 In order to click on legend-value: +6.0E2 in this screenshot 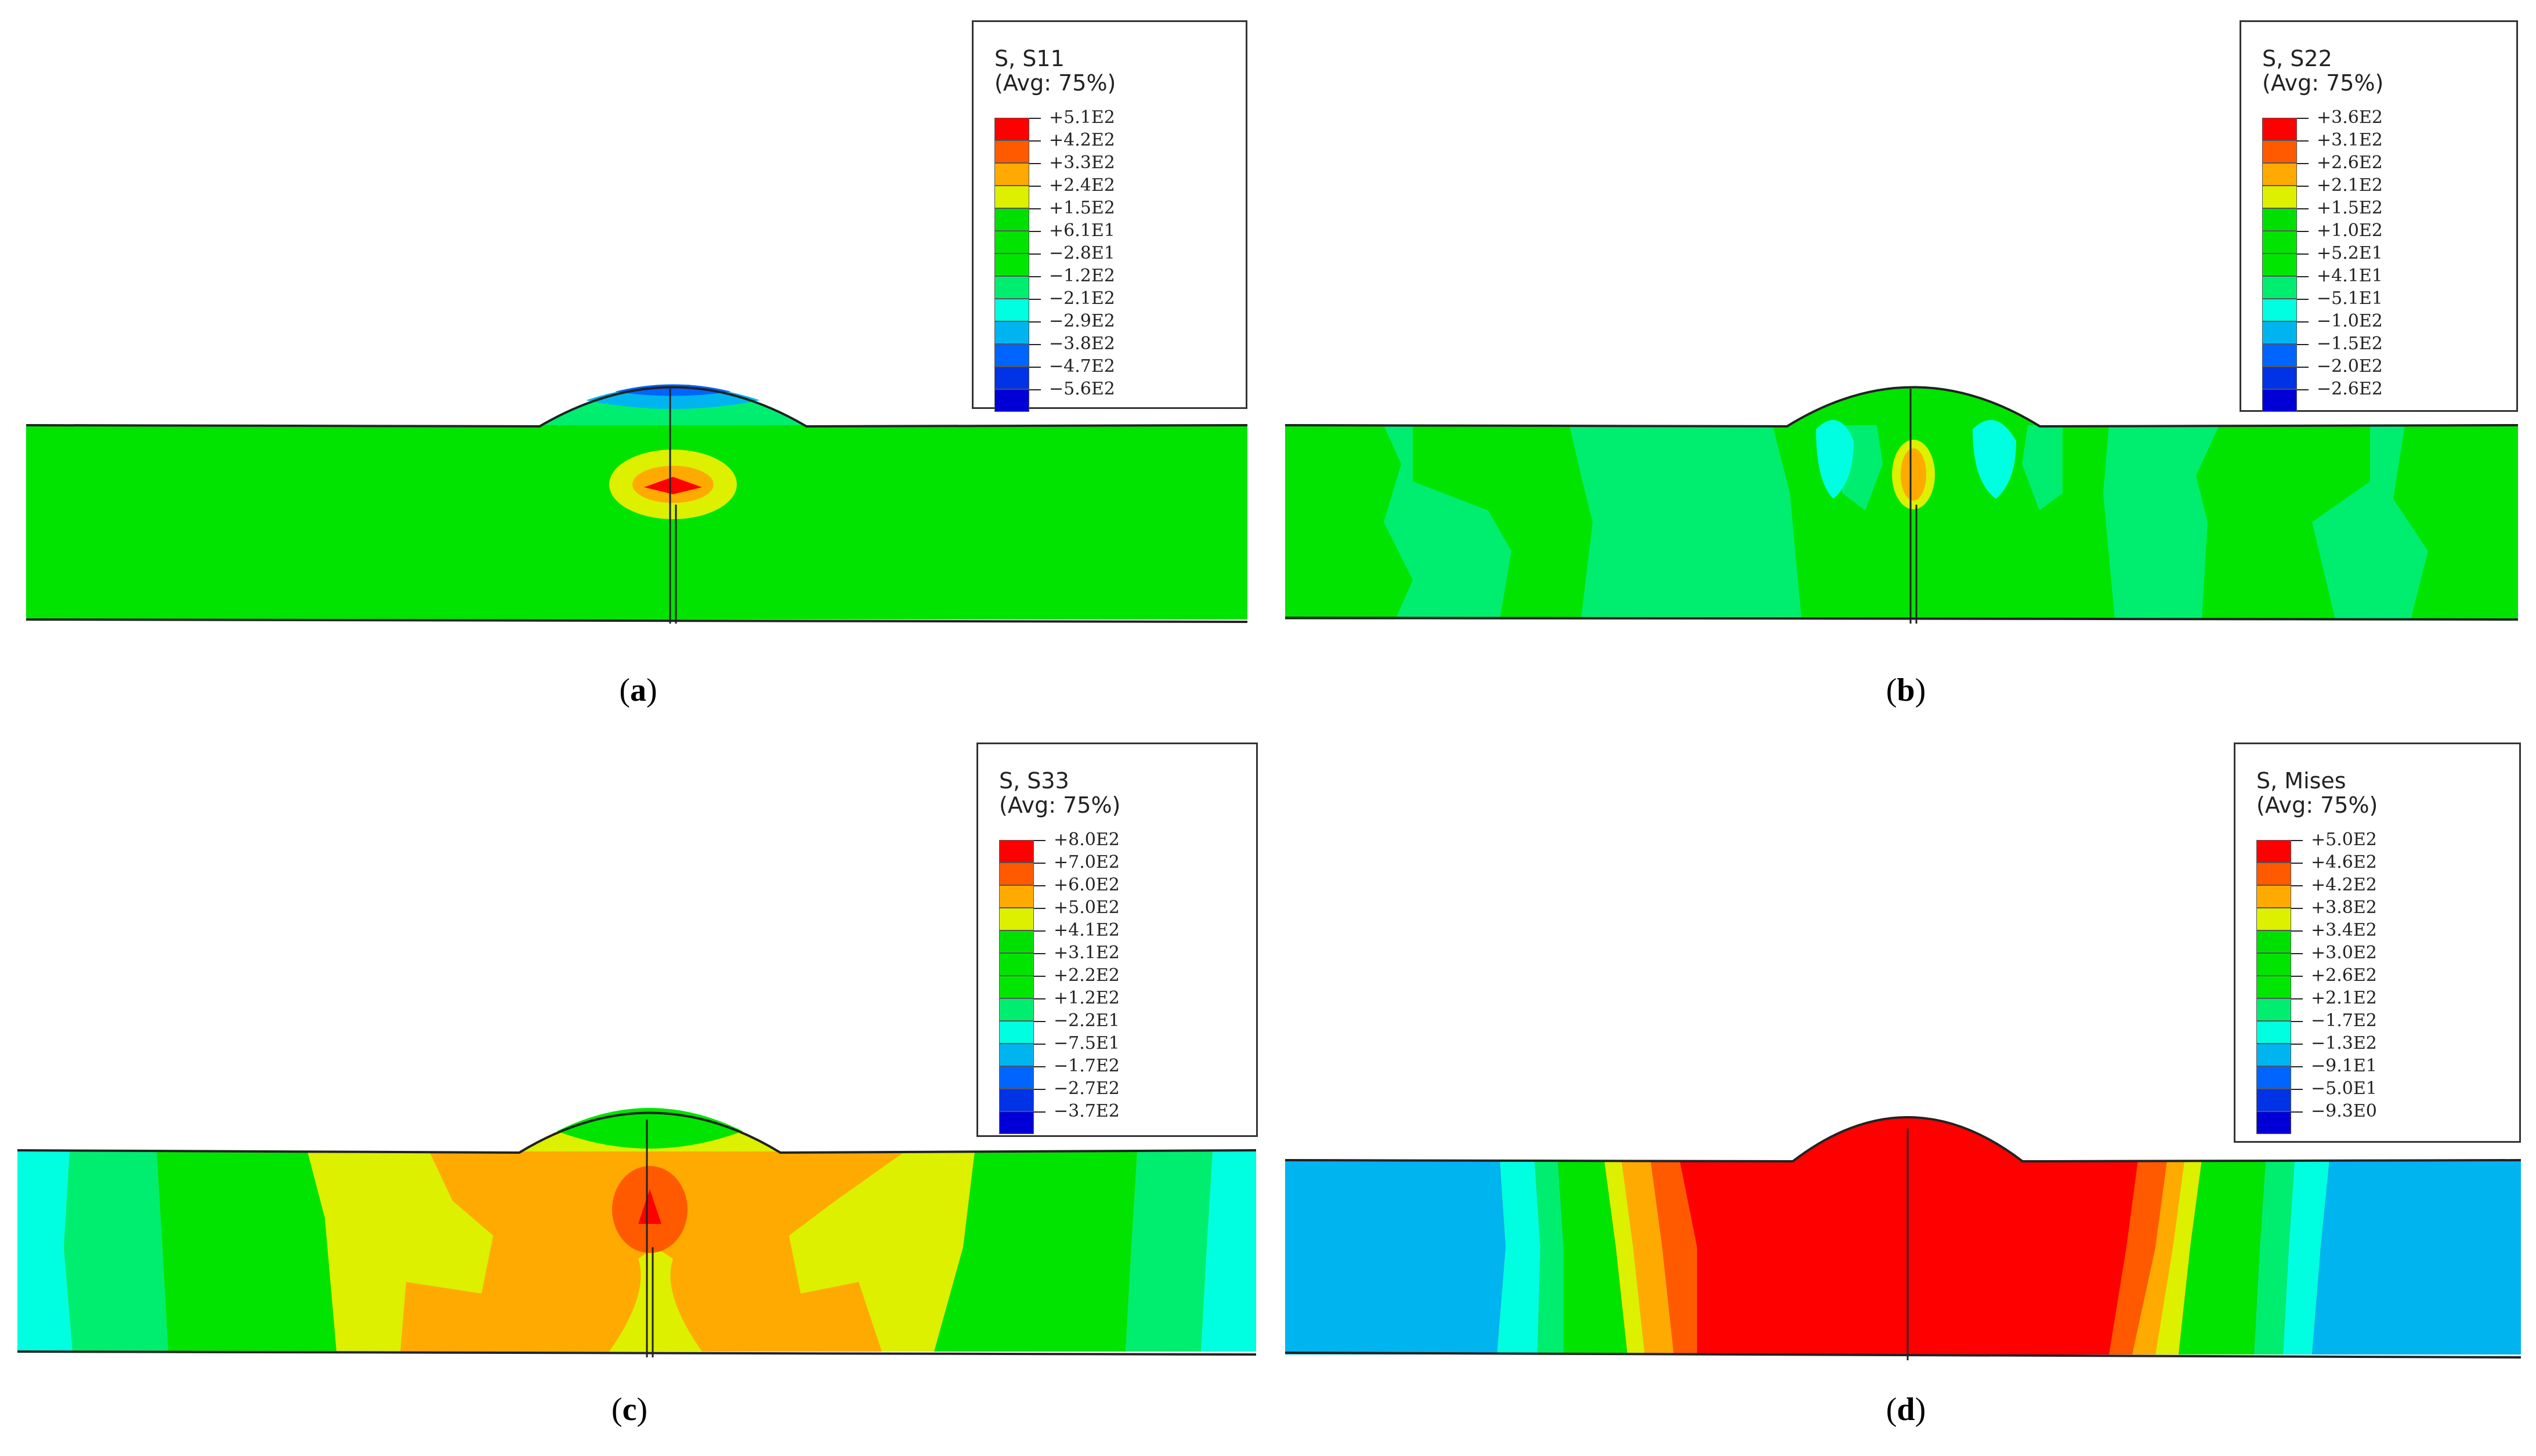, I will do `click(1087, 885)`.